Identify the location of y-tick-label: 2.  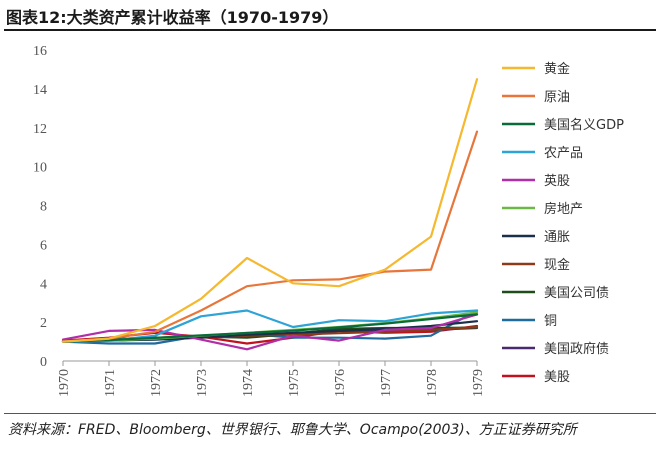
(43, 323).